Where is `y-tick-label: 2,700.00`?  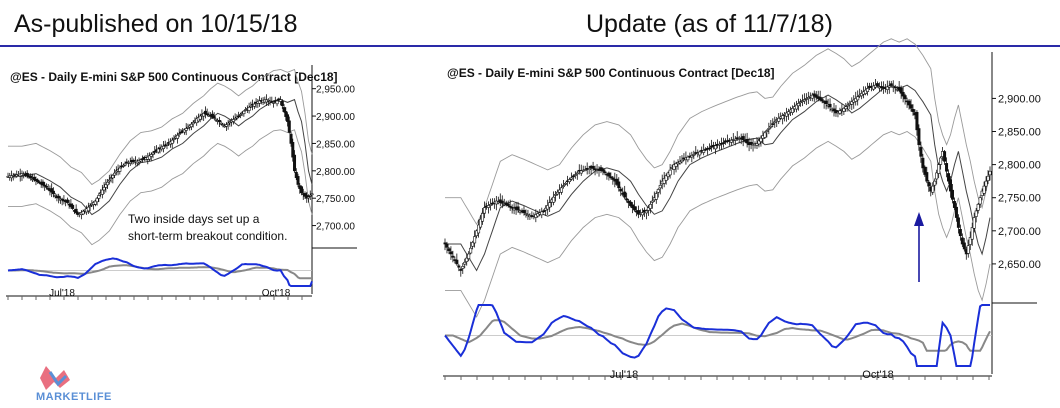
y-tick-label: 2,700.00 is located at coordinates (335, 227).